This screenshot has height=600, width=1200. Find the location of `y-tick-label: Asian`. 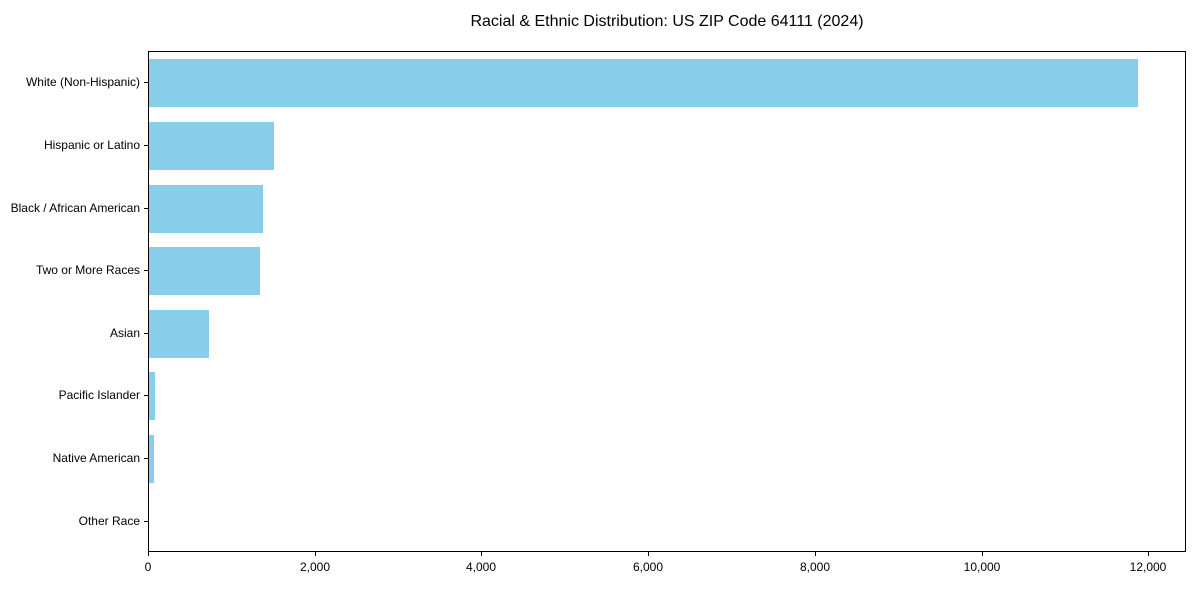

y-tick-label: Asian is located at coordinates (124, 333).